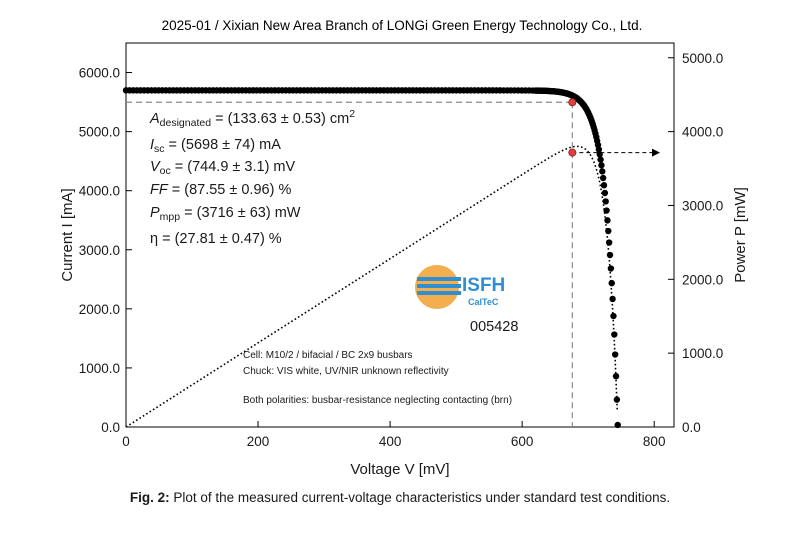  I want to click on parameter-value: = (133.63 ± 0.53) cm, so click(280, 119).